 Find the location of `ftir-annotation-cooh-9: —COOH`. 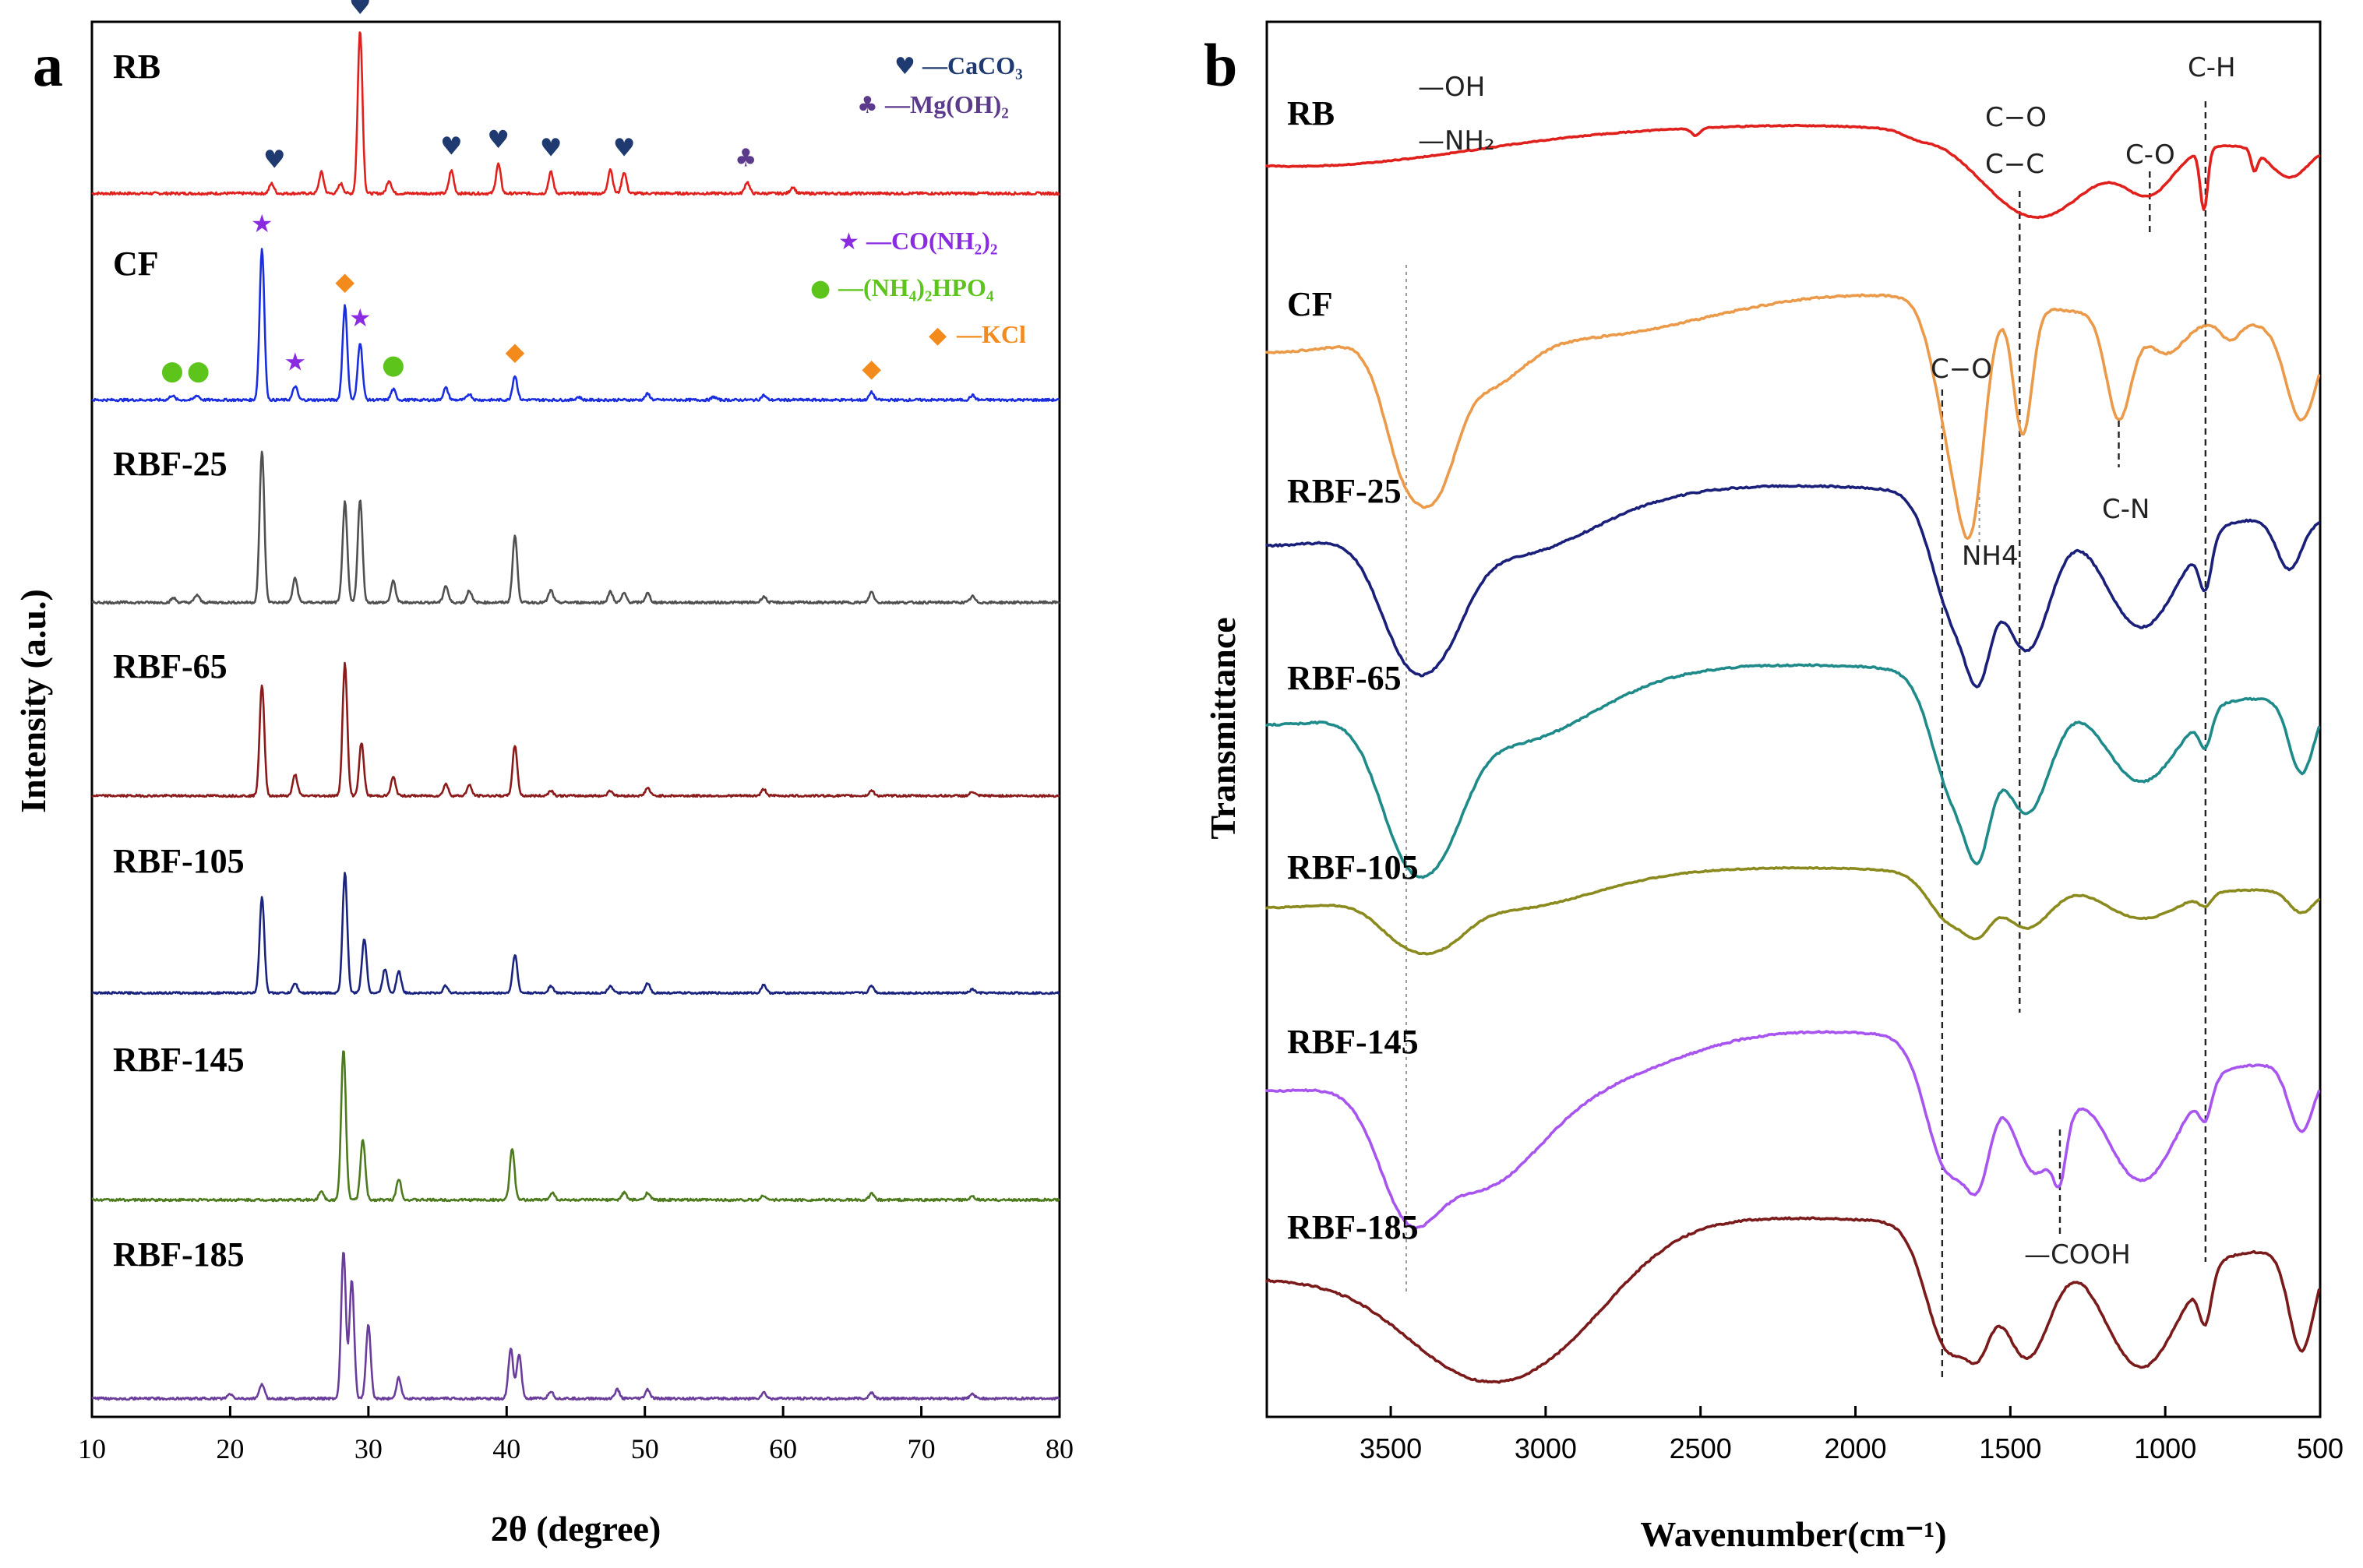

ftir-annotation-cooh-9: —COOH is located at coordinates (2077, 1255).